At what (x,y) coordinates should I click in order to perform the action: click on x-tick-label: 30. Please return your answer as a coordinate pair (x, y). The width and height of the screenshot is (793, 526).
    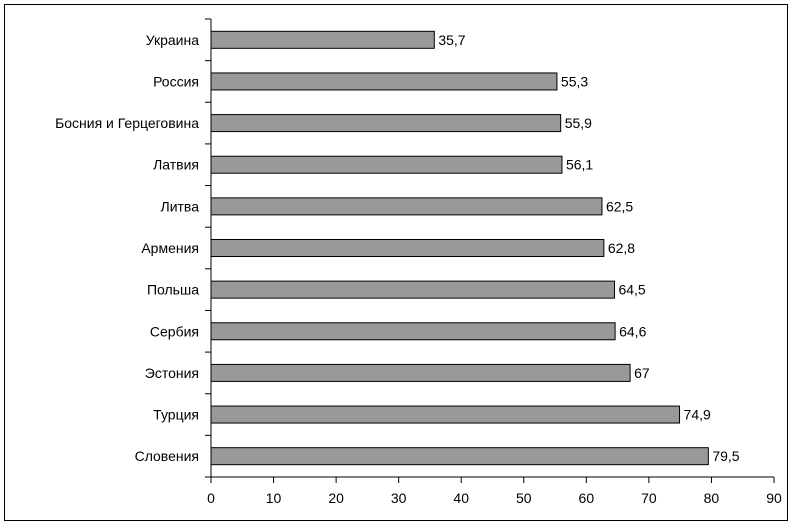
    Looking at the image, I should click on (399, 498).